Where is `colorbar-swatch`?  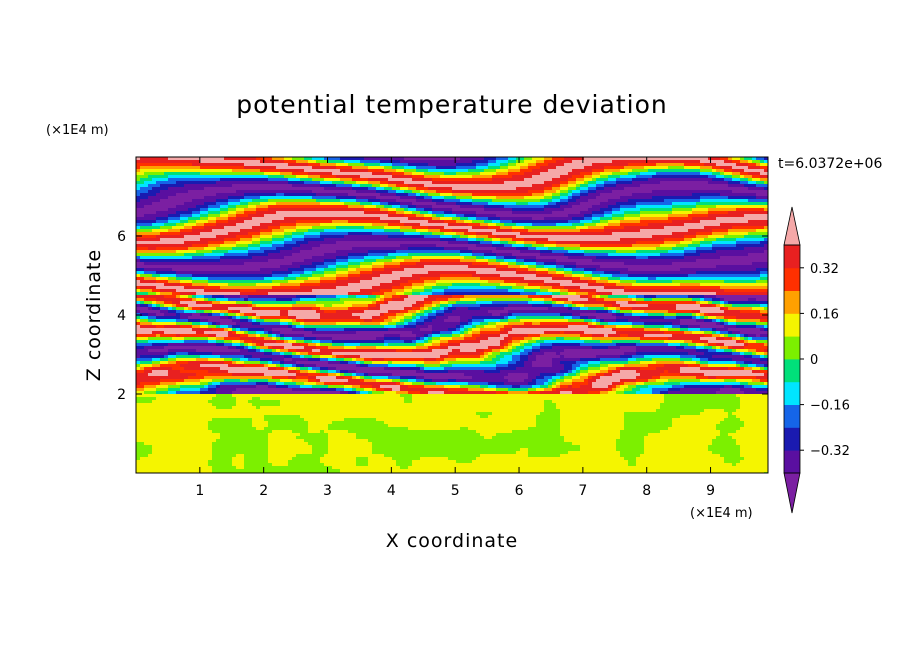 colorbar-swatch is located at coordinates (792, 348).